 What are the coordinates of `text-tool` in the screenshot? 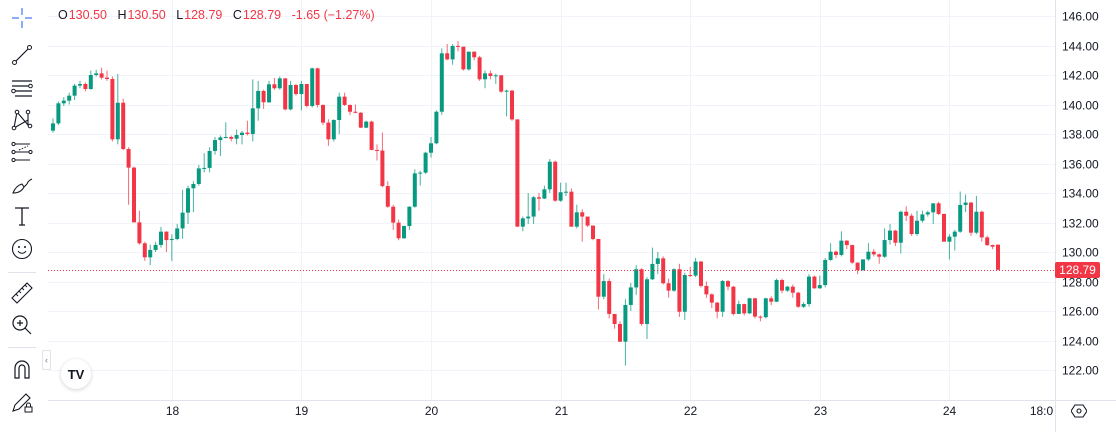 It's located at (22, 216).